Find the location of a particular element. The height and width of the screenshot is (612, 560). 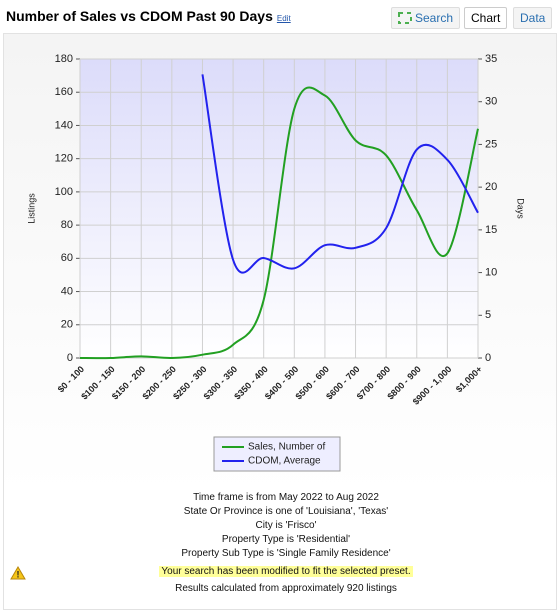

search-tab: Search is located at coordinates (426, 18).